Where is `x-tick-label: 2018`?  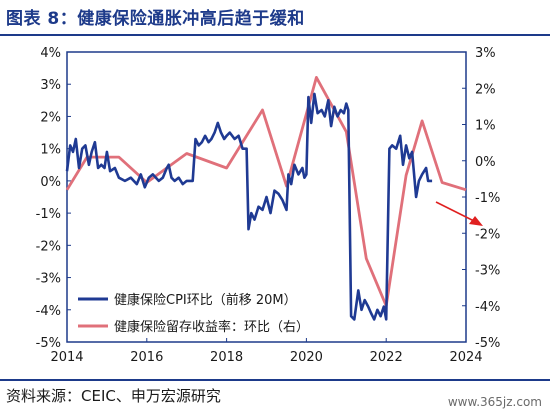
x-tick-label: 2018 is located at coordinates (226, 357).